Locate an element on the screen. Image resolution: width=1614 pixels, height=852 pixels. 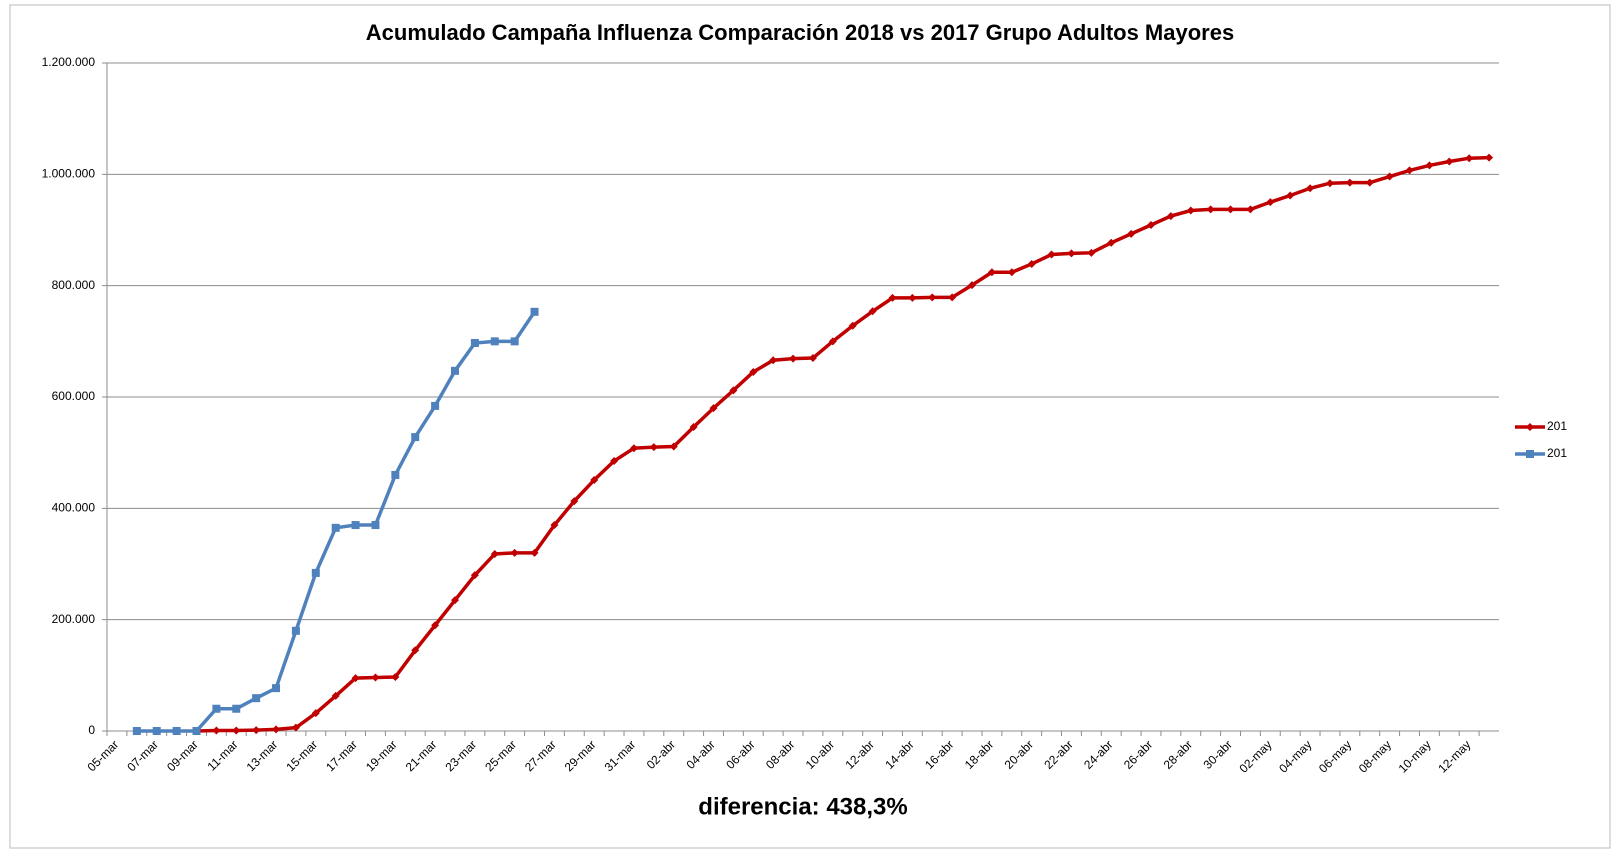
x-tick-label: 13-mar is located at coordinates (262, 755).